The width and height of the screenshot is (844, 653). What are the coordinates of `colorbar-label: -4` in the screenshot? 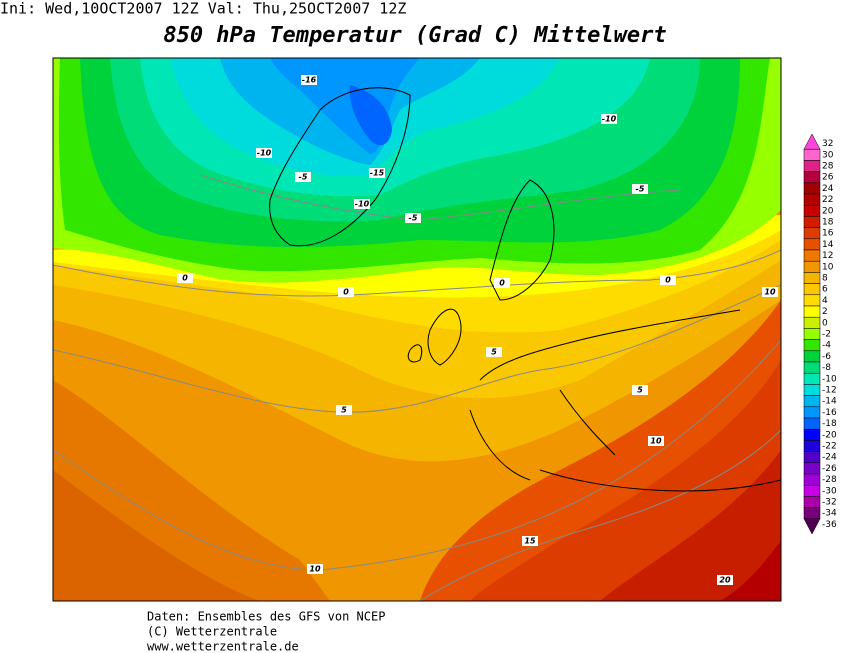 It's located at (826, 346).